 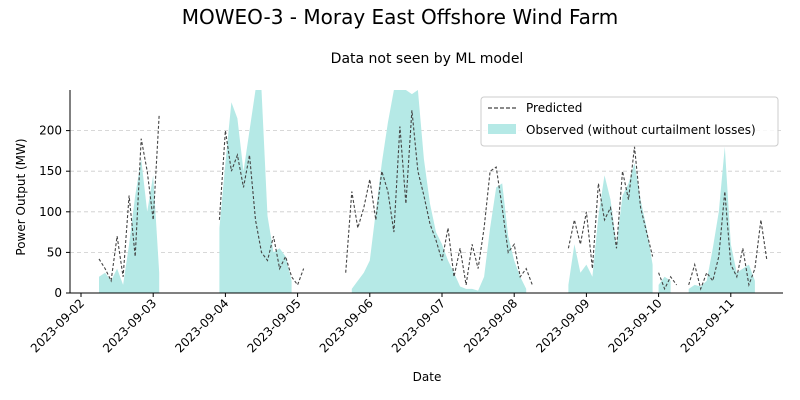 I want to click on y-tick-label-100: 100, so click(x=50, y=212).